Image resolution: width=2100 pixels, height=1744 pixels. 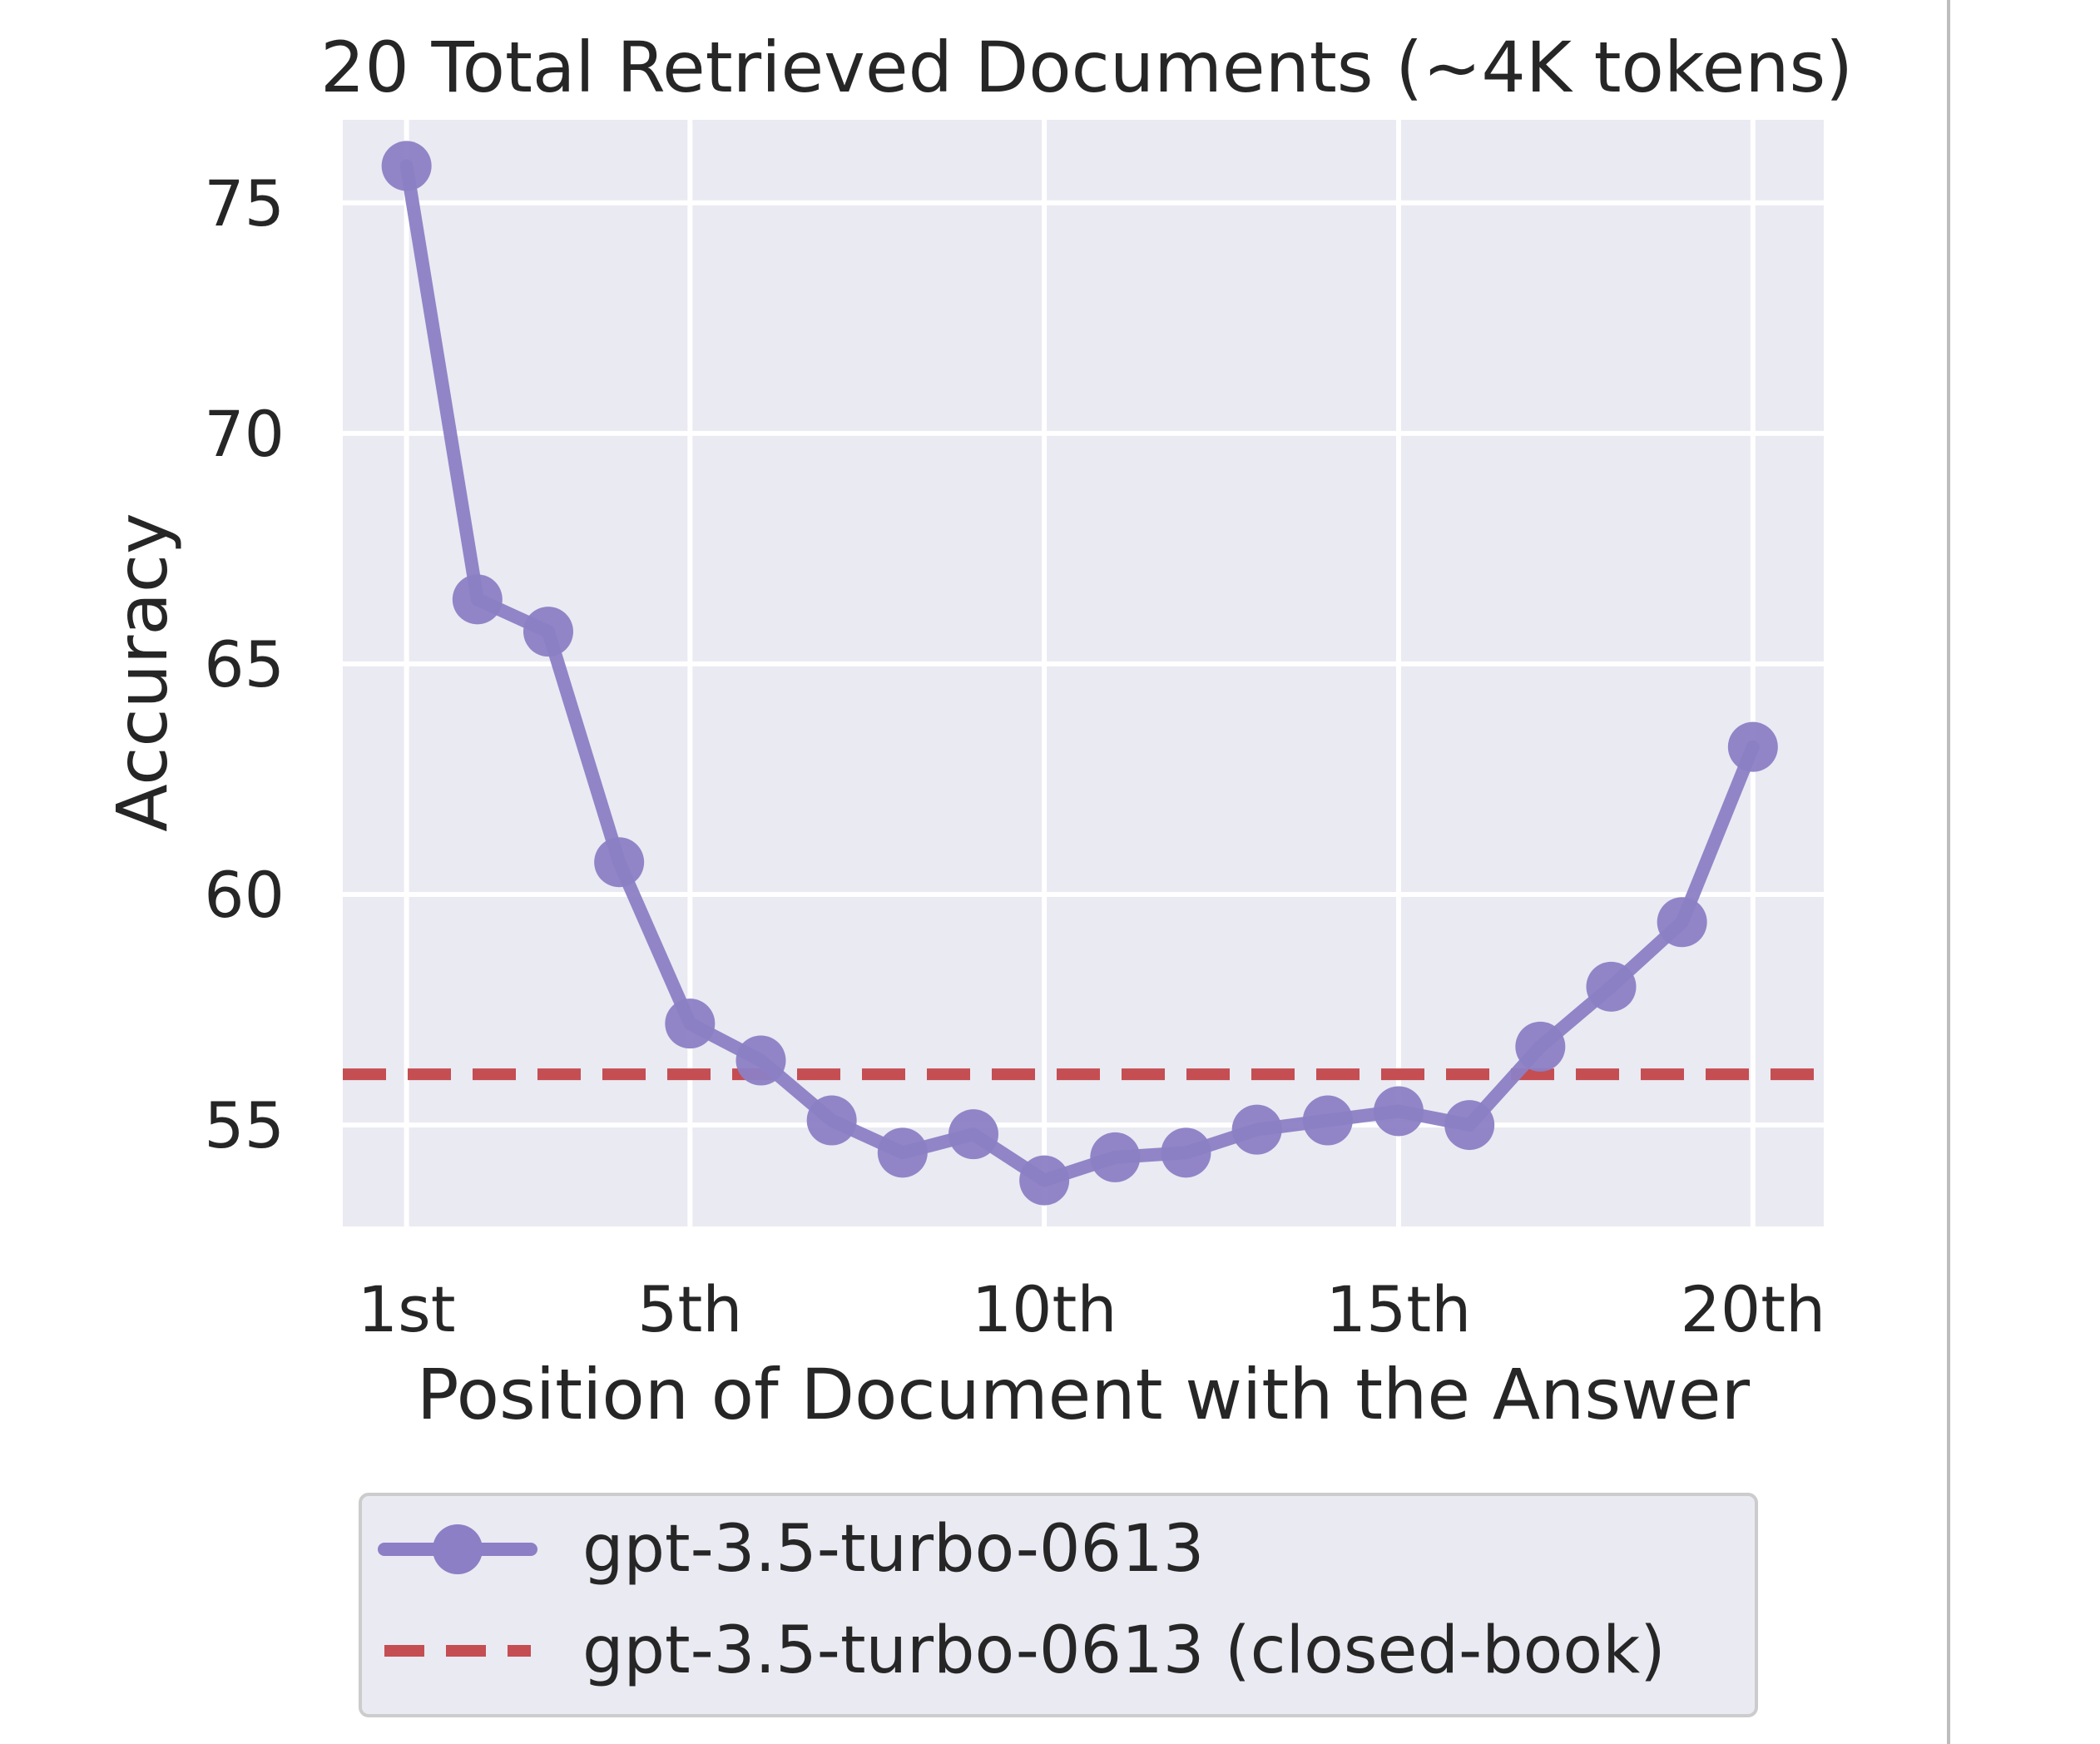 I want to click on y-axis-label: Accuracy, so click(x=142, y=672).